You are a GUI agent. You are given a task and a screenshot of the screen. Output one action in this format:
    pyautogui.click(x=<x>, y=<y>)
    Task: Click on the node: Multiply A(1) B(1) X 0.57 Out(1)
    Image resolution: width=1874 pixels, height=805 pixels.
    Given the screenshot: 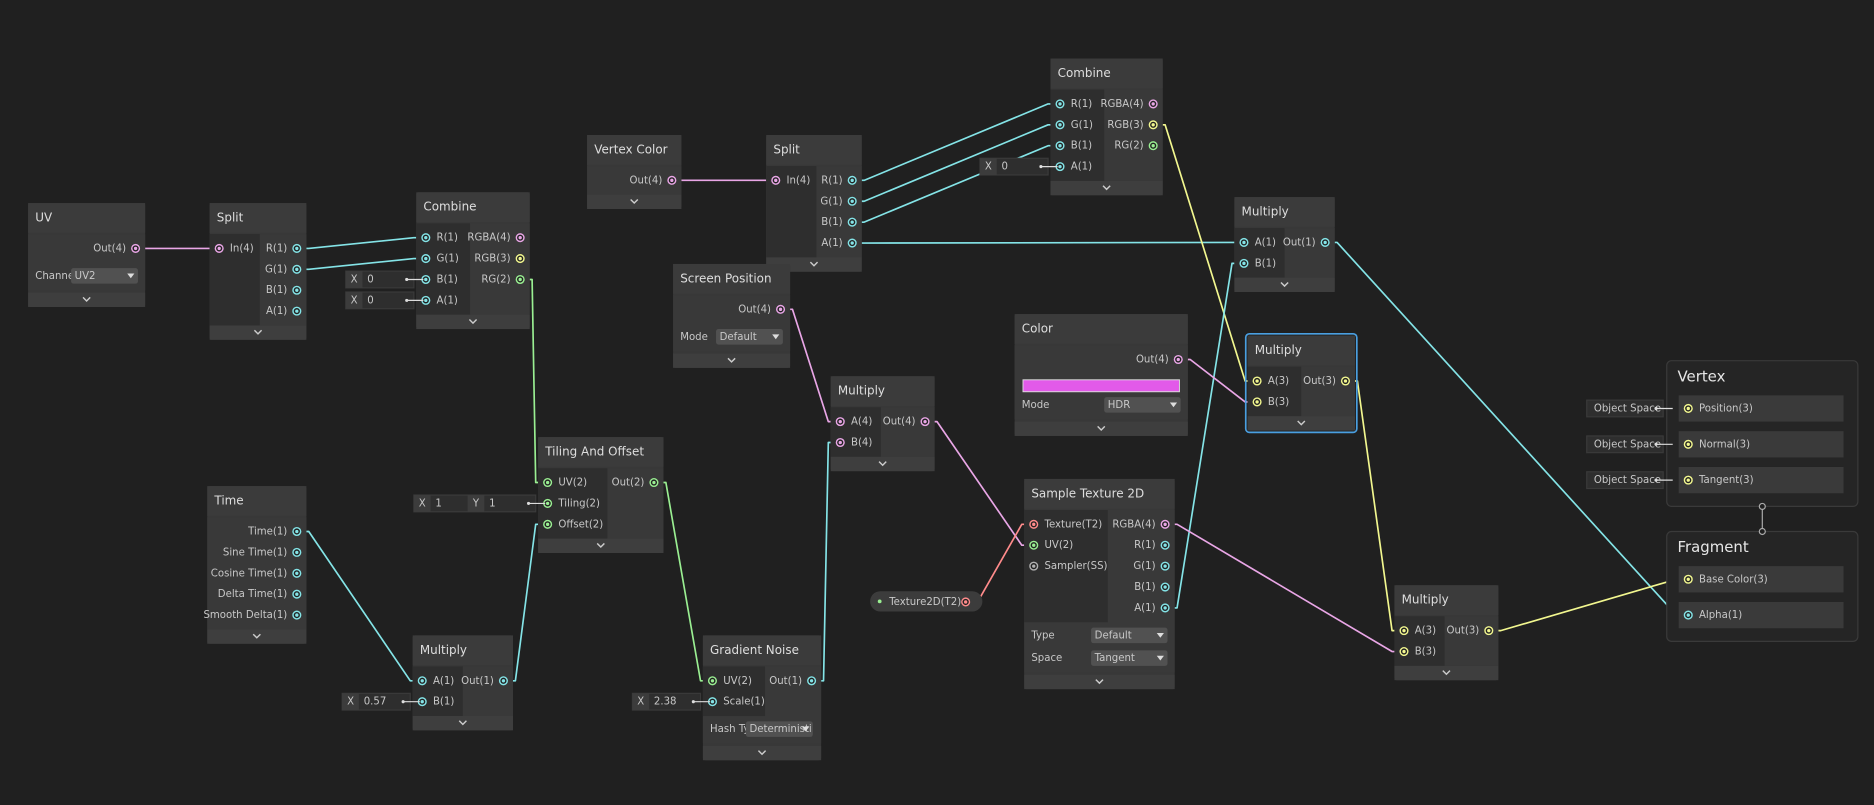 What is the action you would take?
    pyautogui.click(x=427, y=683)
    